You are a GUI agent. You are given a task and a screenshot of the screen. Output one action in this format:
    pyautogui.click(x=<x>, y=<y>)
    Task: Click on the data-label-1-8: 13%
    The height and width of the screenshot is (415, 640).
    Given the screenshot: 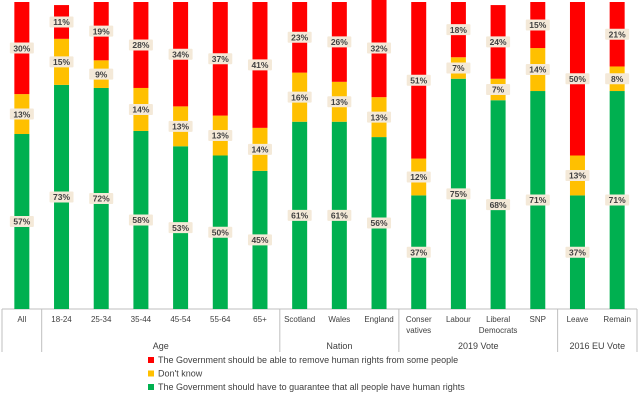 What is the action you would take?
    pyautogui.click(x=339, y=102)
    